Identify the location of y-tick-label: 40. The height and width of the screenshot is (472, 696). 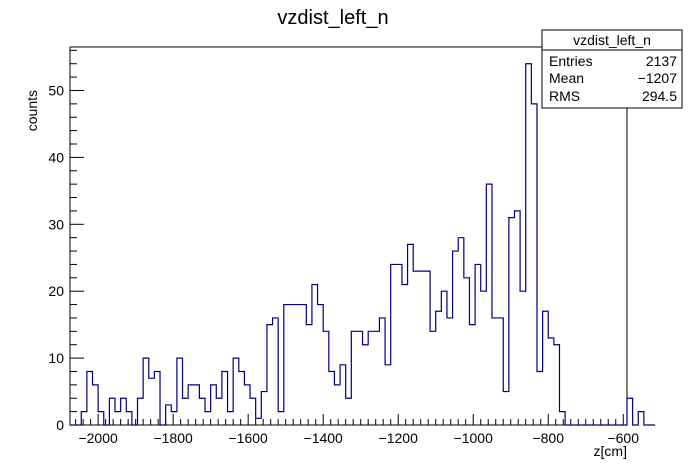
(56, 157).